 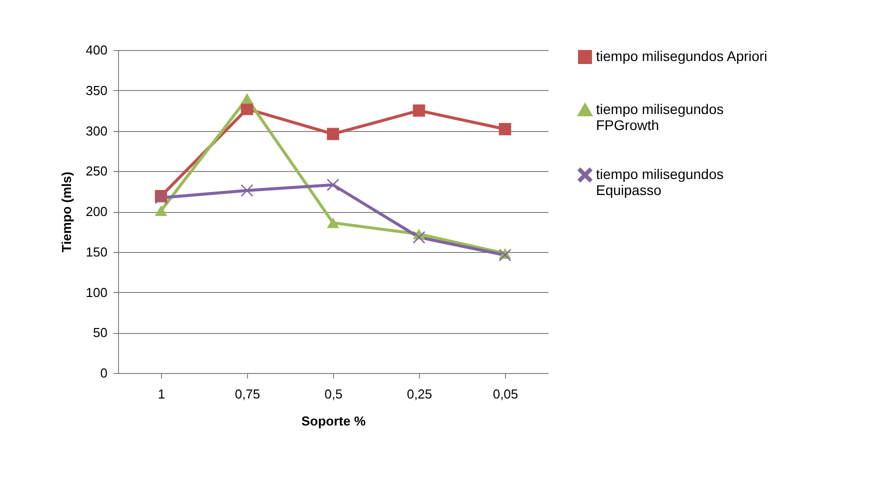 I want to click on x-tick-label: 1, so click(x=162, y=394).